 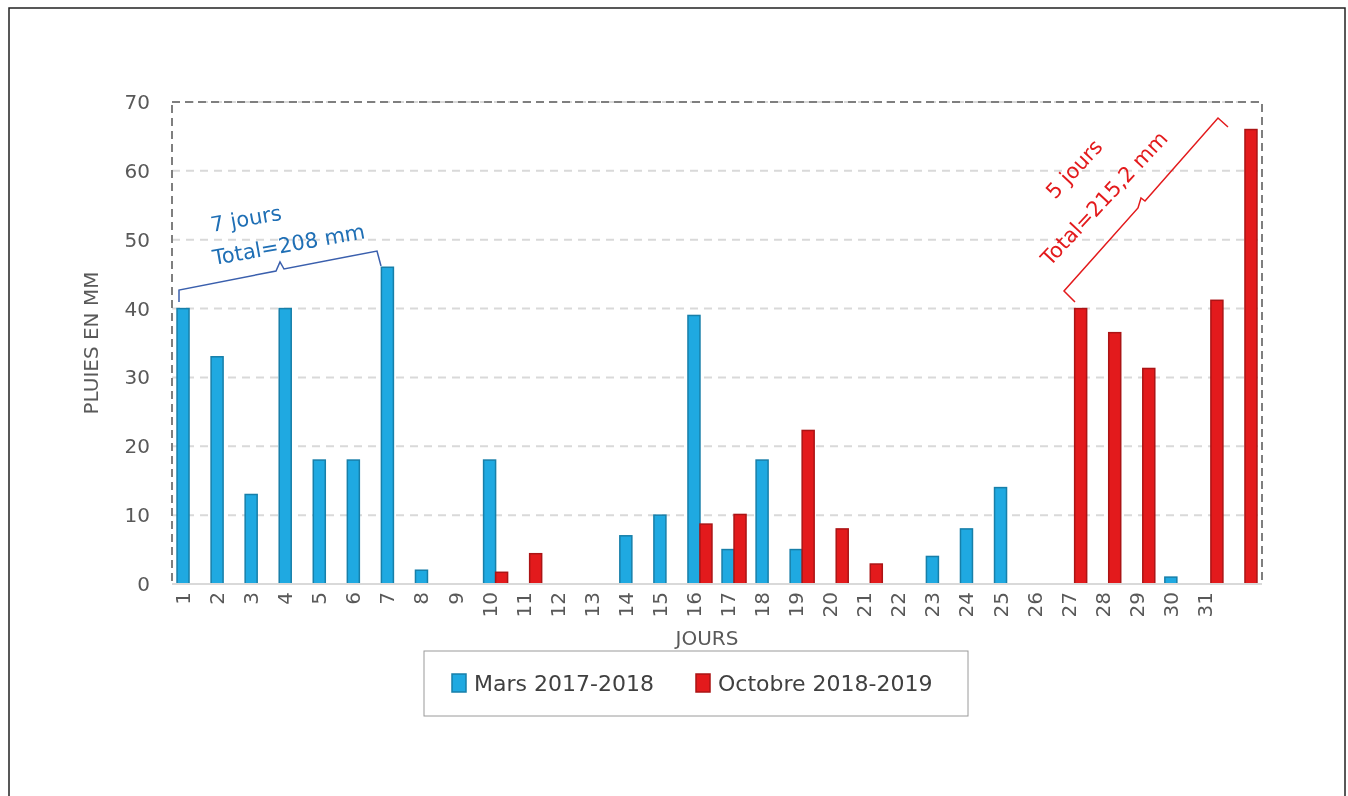 What do you see at coordinates (825, 683) in the screenshot?
I see `legend-label: Octobre 2018-2019` at bounding box center [825, 683].